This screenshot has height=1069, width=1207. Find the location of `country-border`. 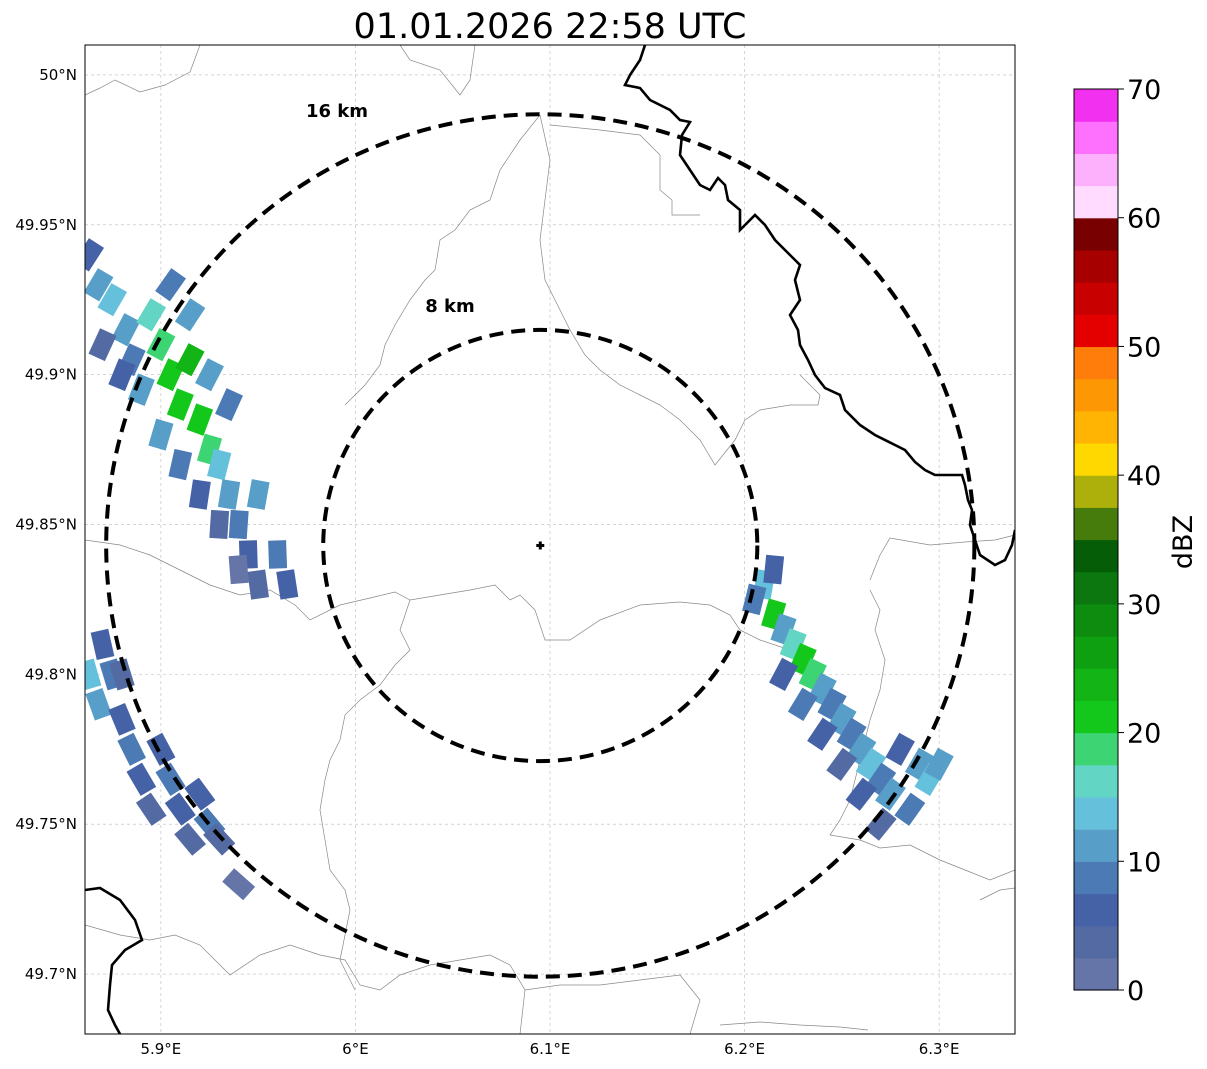

country-border is located at coordinates (114, 960).